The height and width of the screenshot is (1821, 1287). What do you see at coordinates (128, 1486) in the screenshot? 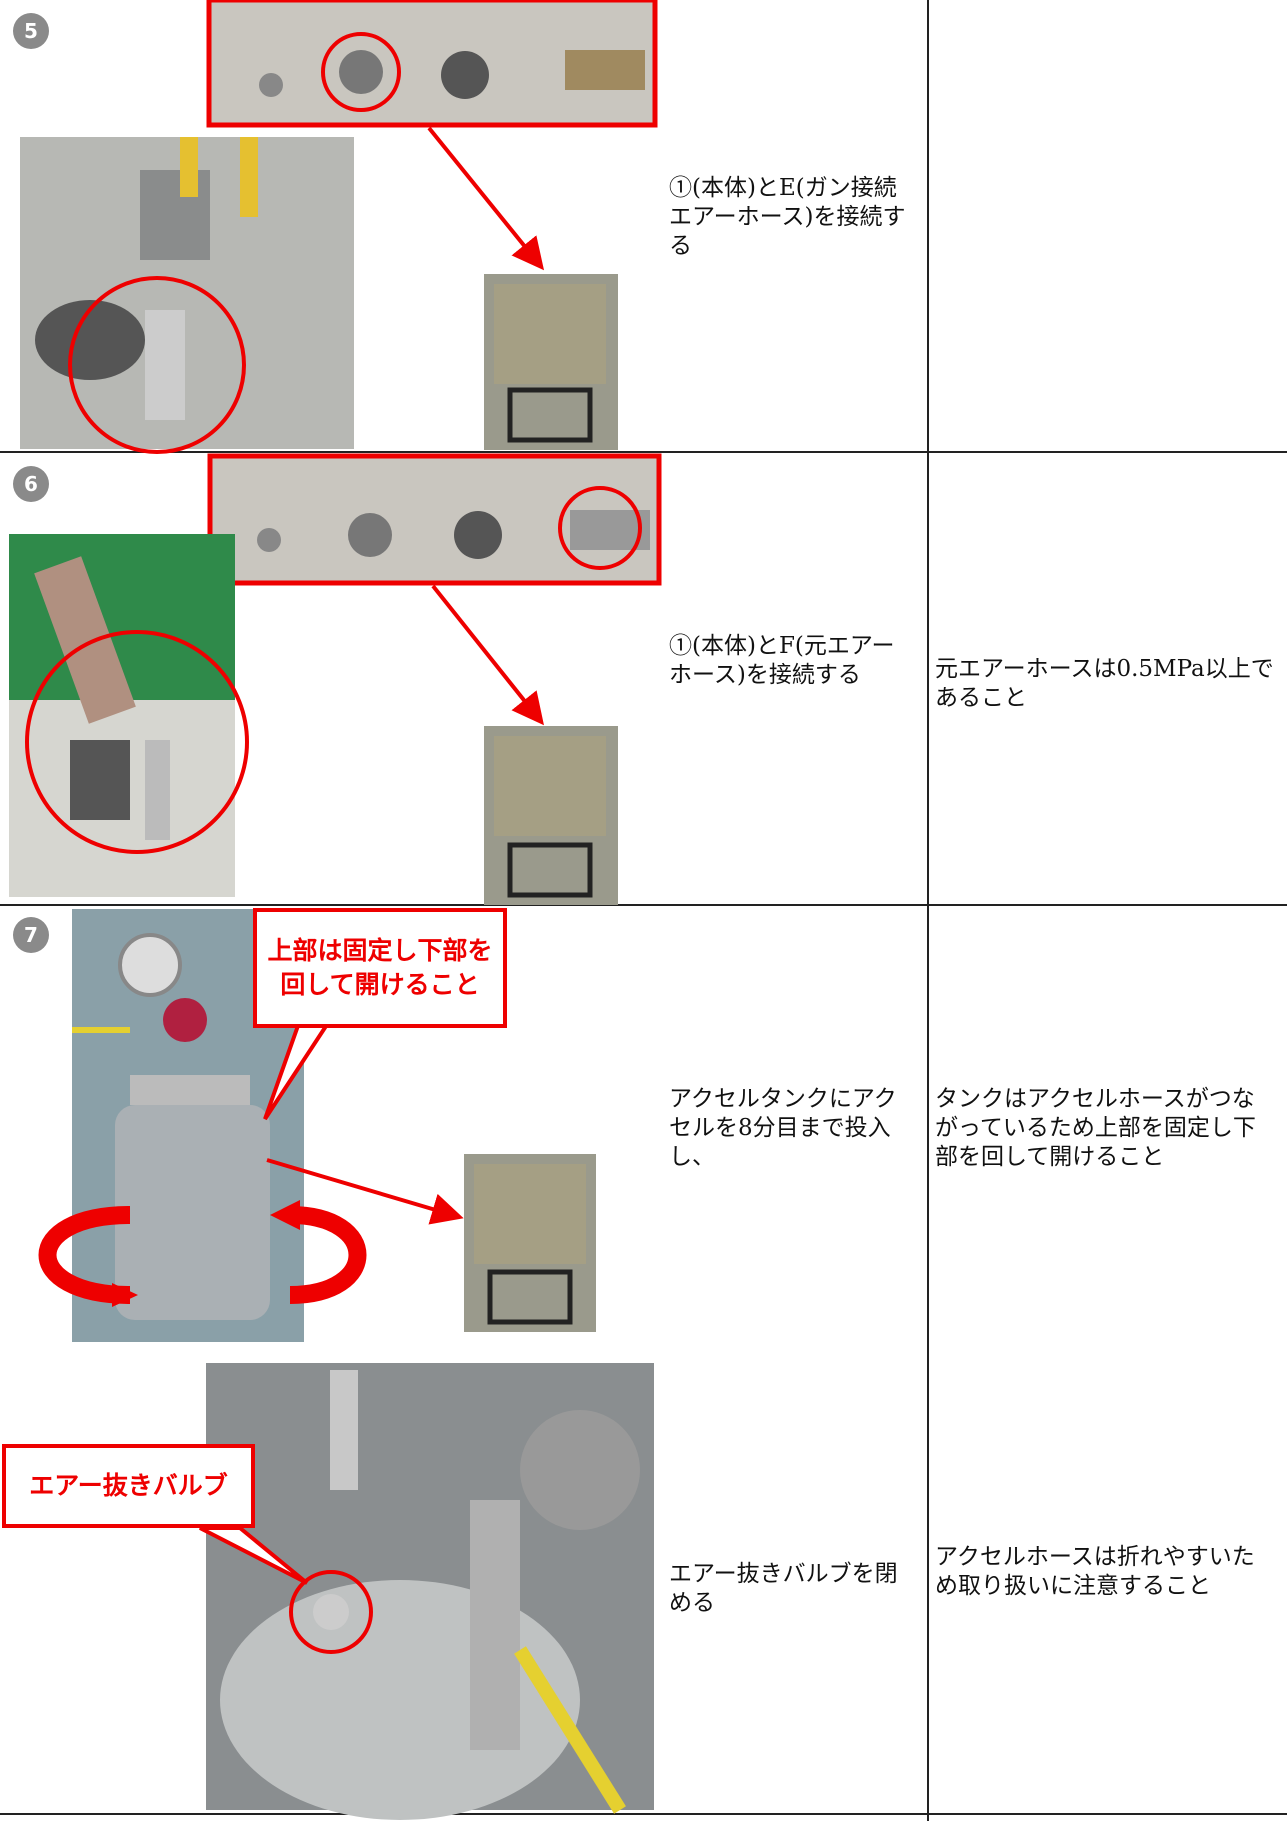
I see `callout: エアー抜きバルブ` at bounding box center [128, 1486].